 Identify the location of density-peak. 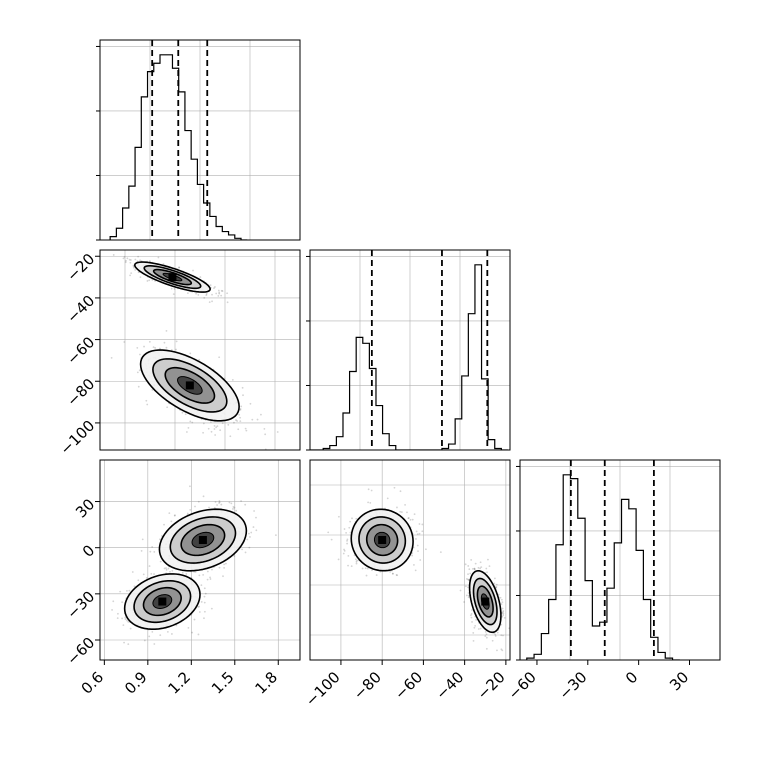
(189, 385).